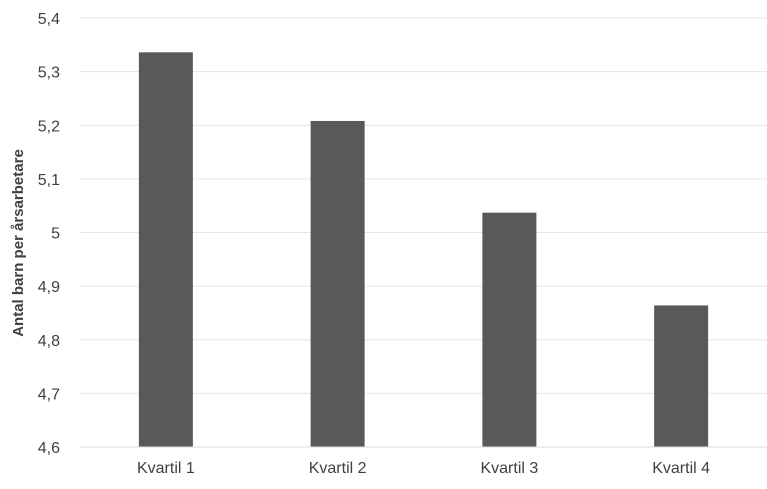  Describe the element at coordinates (338, 468) in the screenshot. I see `x-tick-label: Kvartil 2` at that location.